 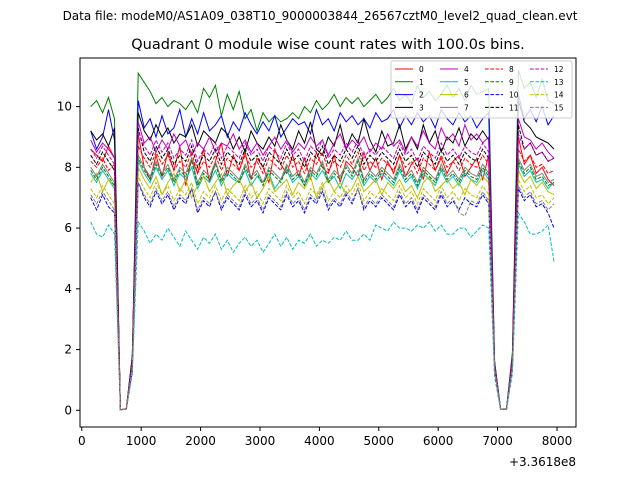 What do you see at coordinates (260, 441) in the screenshot?
I see `x-tick-label: 3000` at bounding box center [260, 441].